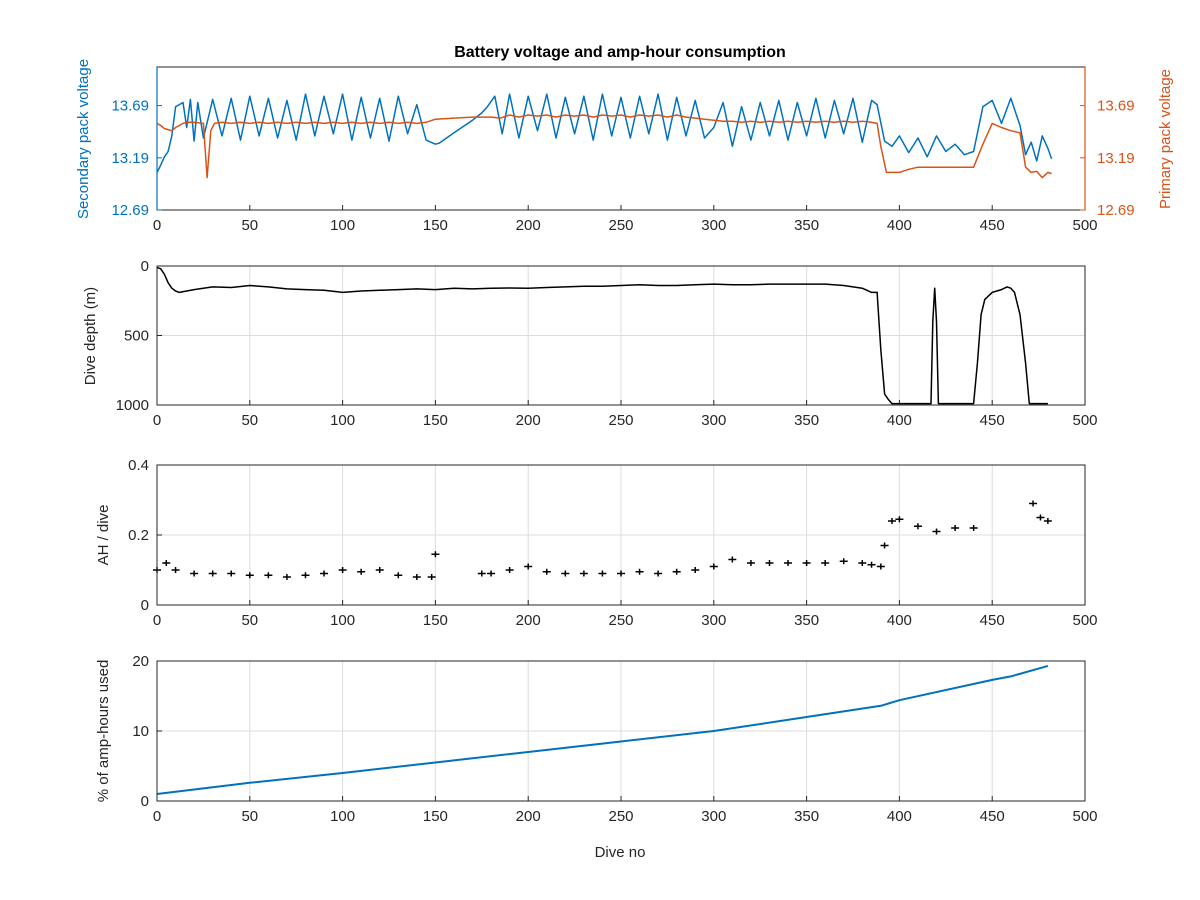 This screenshot has width=1200, height=900. I want to click on y-tick-label: 500, so click(136, 336).